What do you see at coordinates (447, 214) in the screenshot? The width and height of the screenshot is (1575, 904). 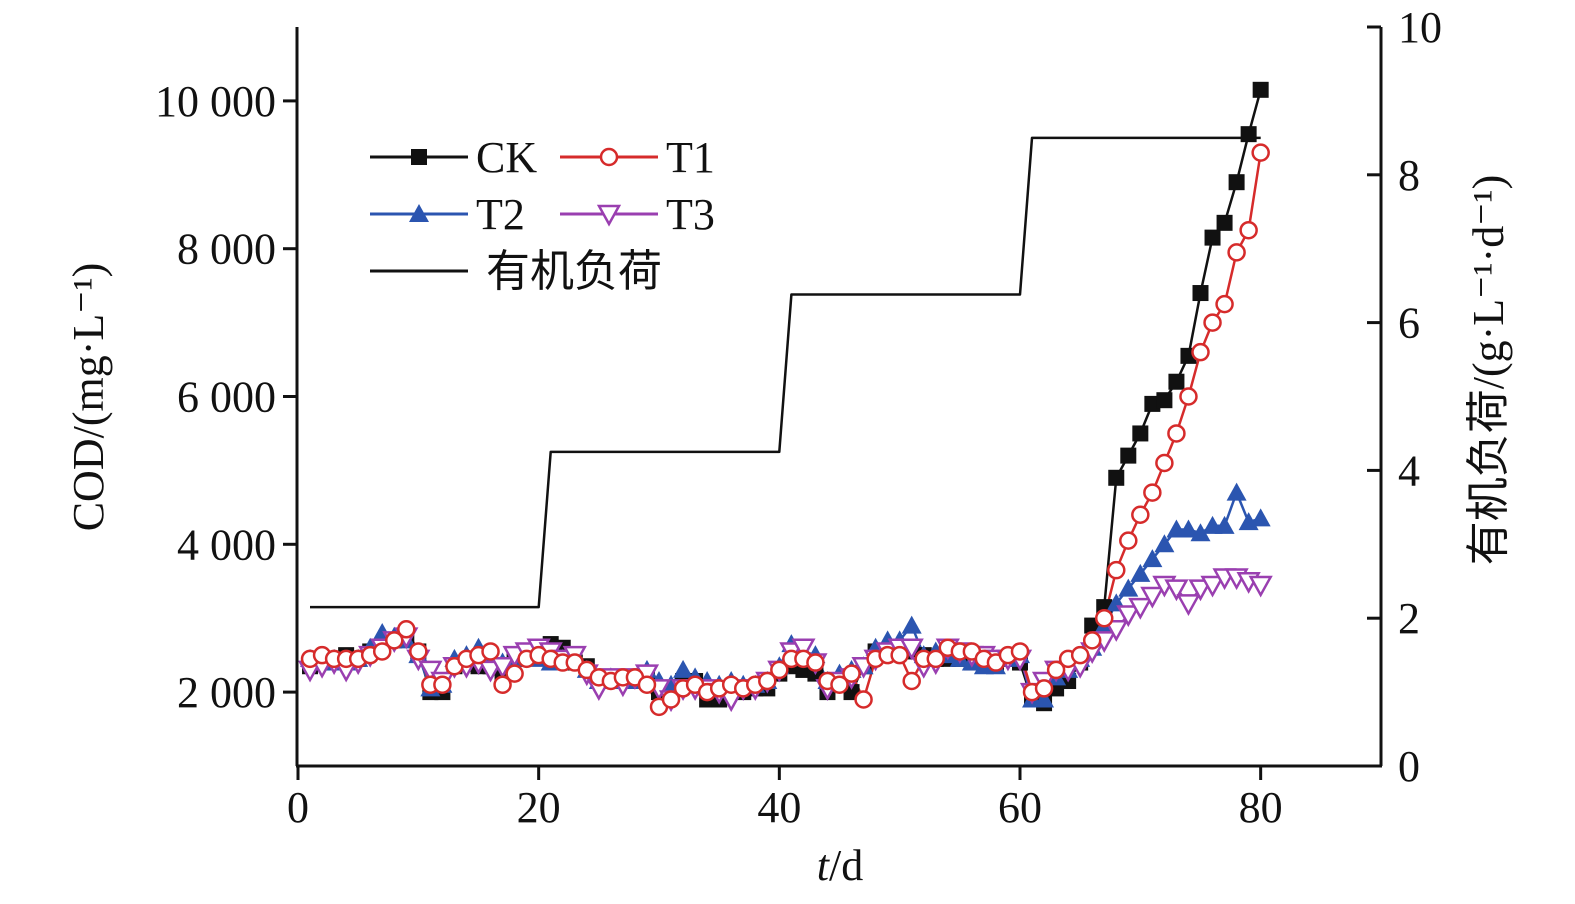 I see `legend-item: T2` at bounding box center [447, 214].